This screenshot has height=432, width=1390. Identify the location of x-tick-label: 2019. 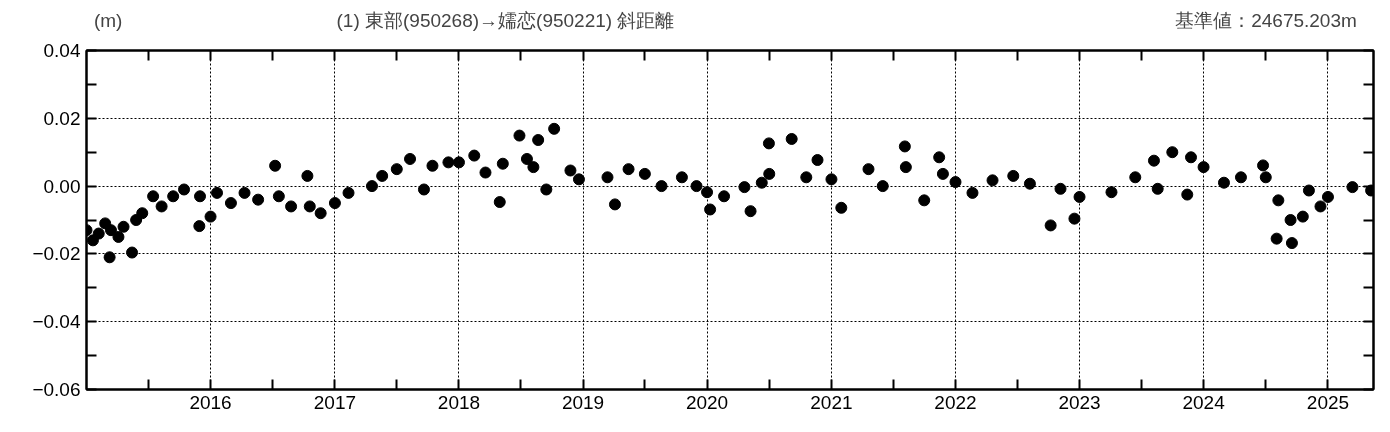
(583, 402).